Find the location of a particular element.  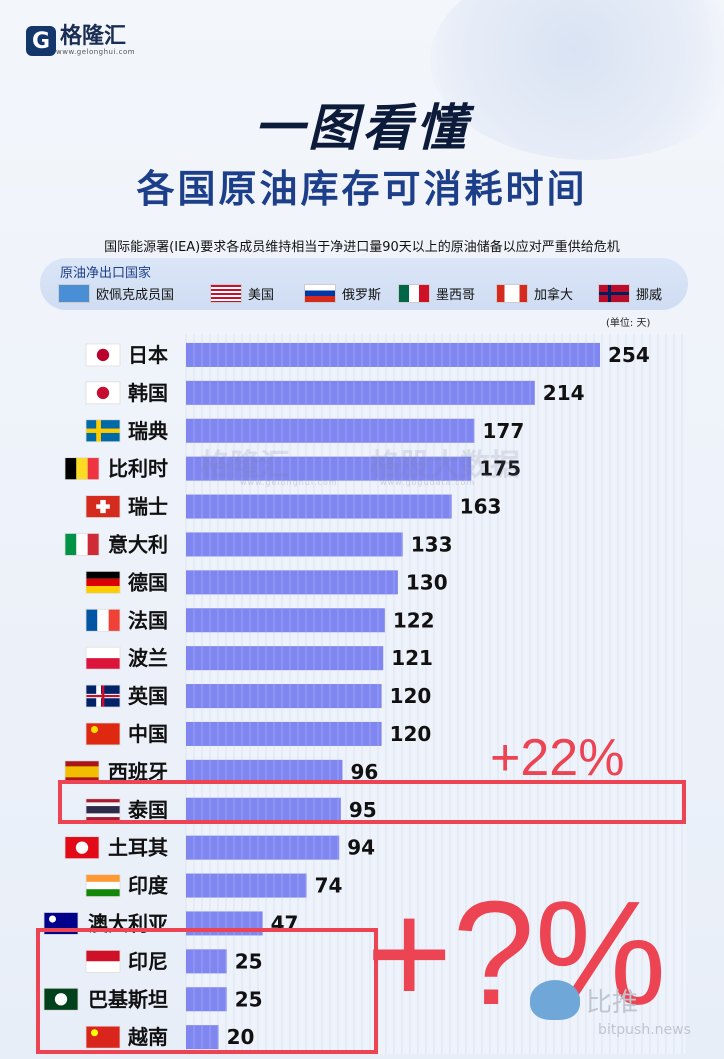

bar-row: 175 比利时 is located at coordinates (292, 468).